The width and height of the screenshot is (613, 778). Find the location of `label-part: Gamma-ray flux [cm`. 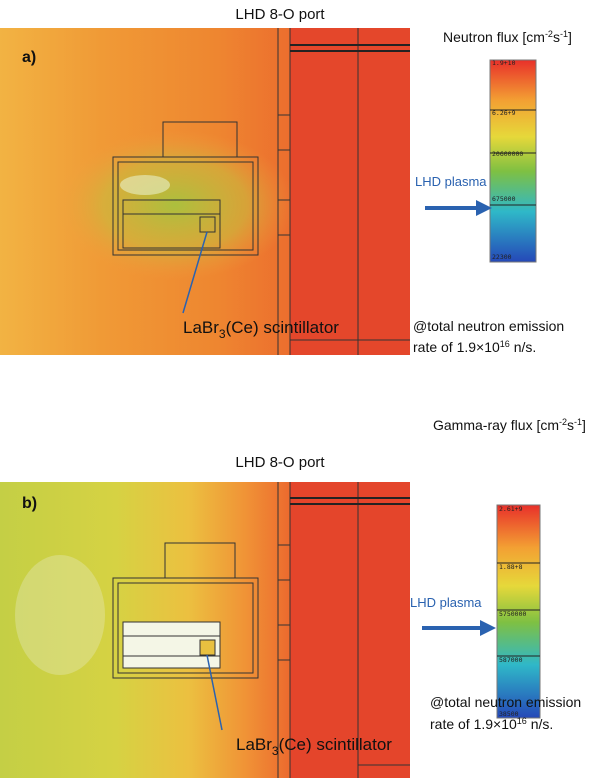

label-part: Gamma-ray flux [cm is located at coordinates (496, 425).